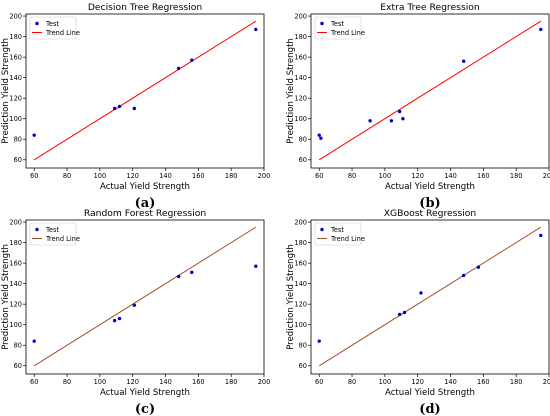 The height and width of the screenshot is (416, 550). What do you see at coordinates (429, 203) in the screenshot?
I see `panel-caption: (b)` at bounding box center [429, 203].